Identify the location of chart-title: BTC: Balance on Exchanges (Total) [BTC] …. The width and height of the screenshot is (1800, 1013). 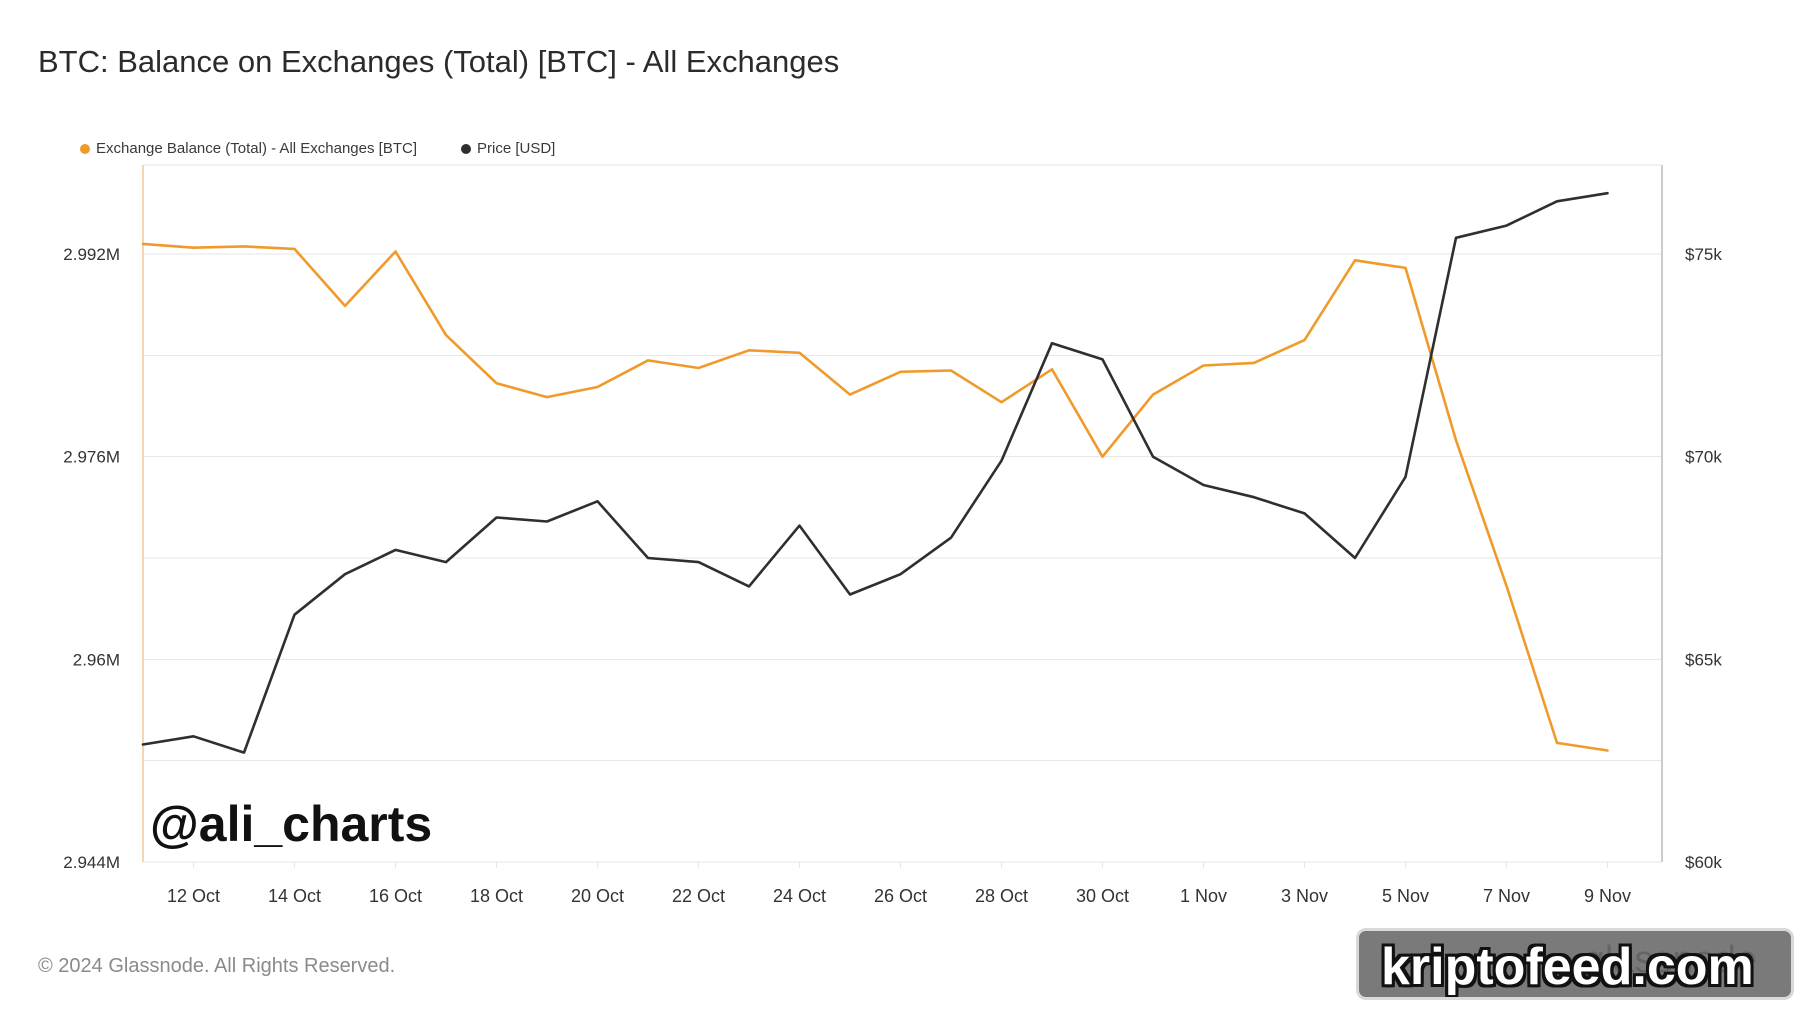
(439, 61).